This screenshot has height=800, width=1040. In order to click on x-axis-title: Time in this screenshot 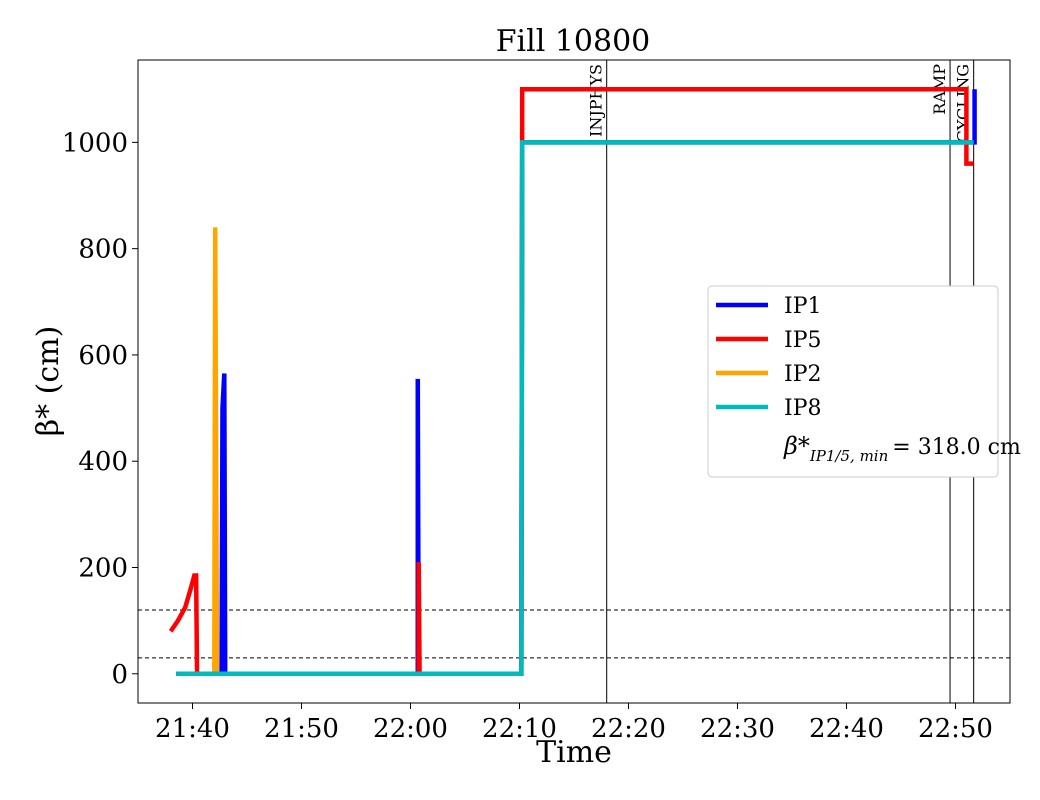, I will do `click(574, 752)`.